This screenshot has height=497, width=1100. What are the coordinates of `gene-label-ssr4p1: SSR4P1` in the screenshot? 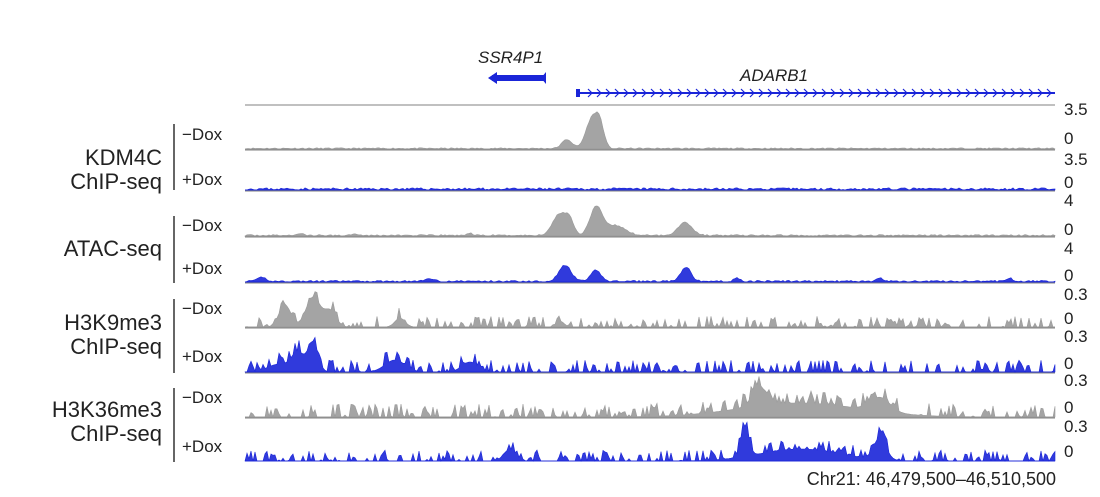 It's located at (511, 57).